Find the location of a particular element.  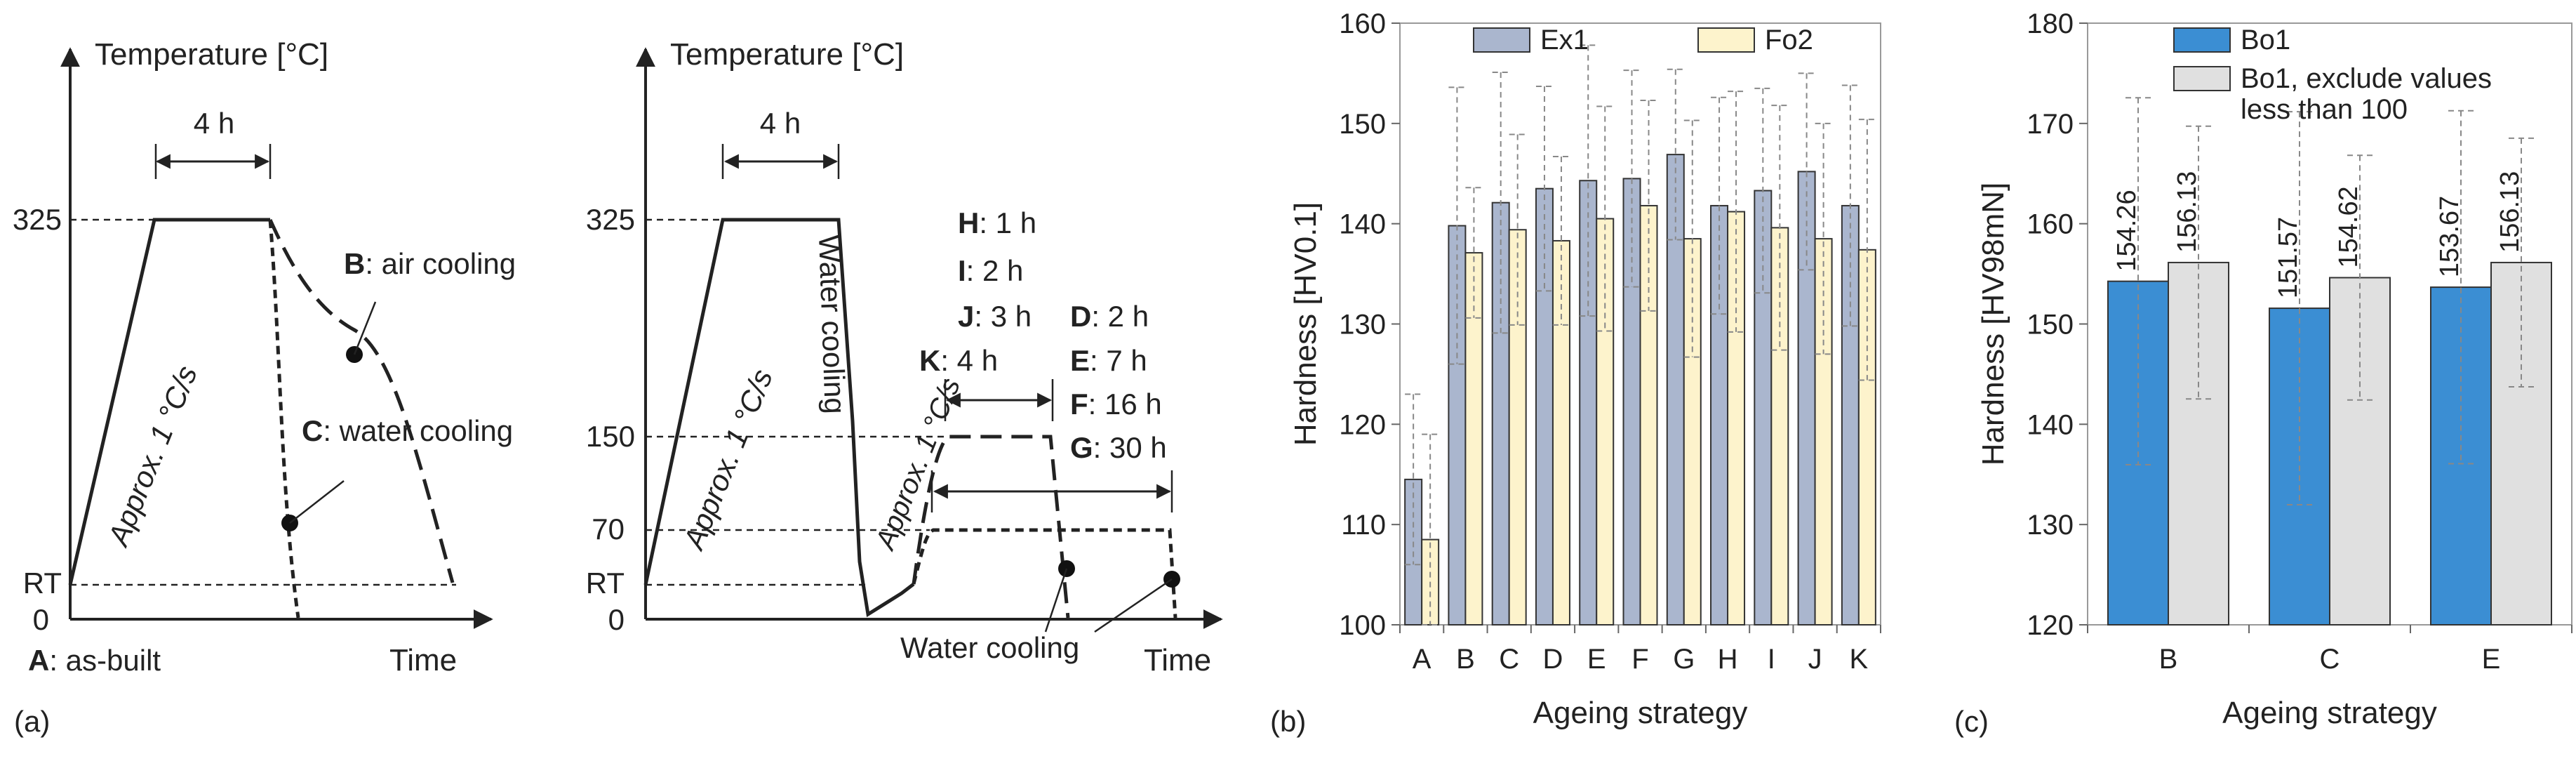

x-tick-label: J is located at coordinates (1815, 659).